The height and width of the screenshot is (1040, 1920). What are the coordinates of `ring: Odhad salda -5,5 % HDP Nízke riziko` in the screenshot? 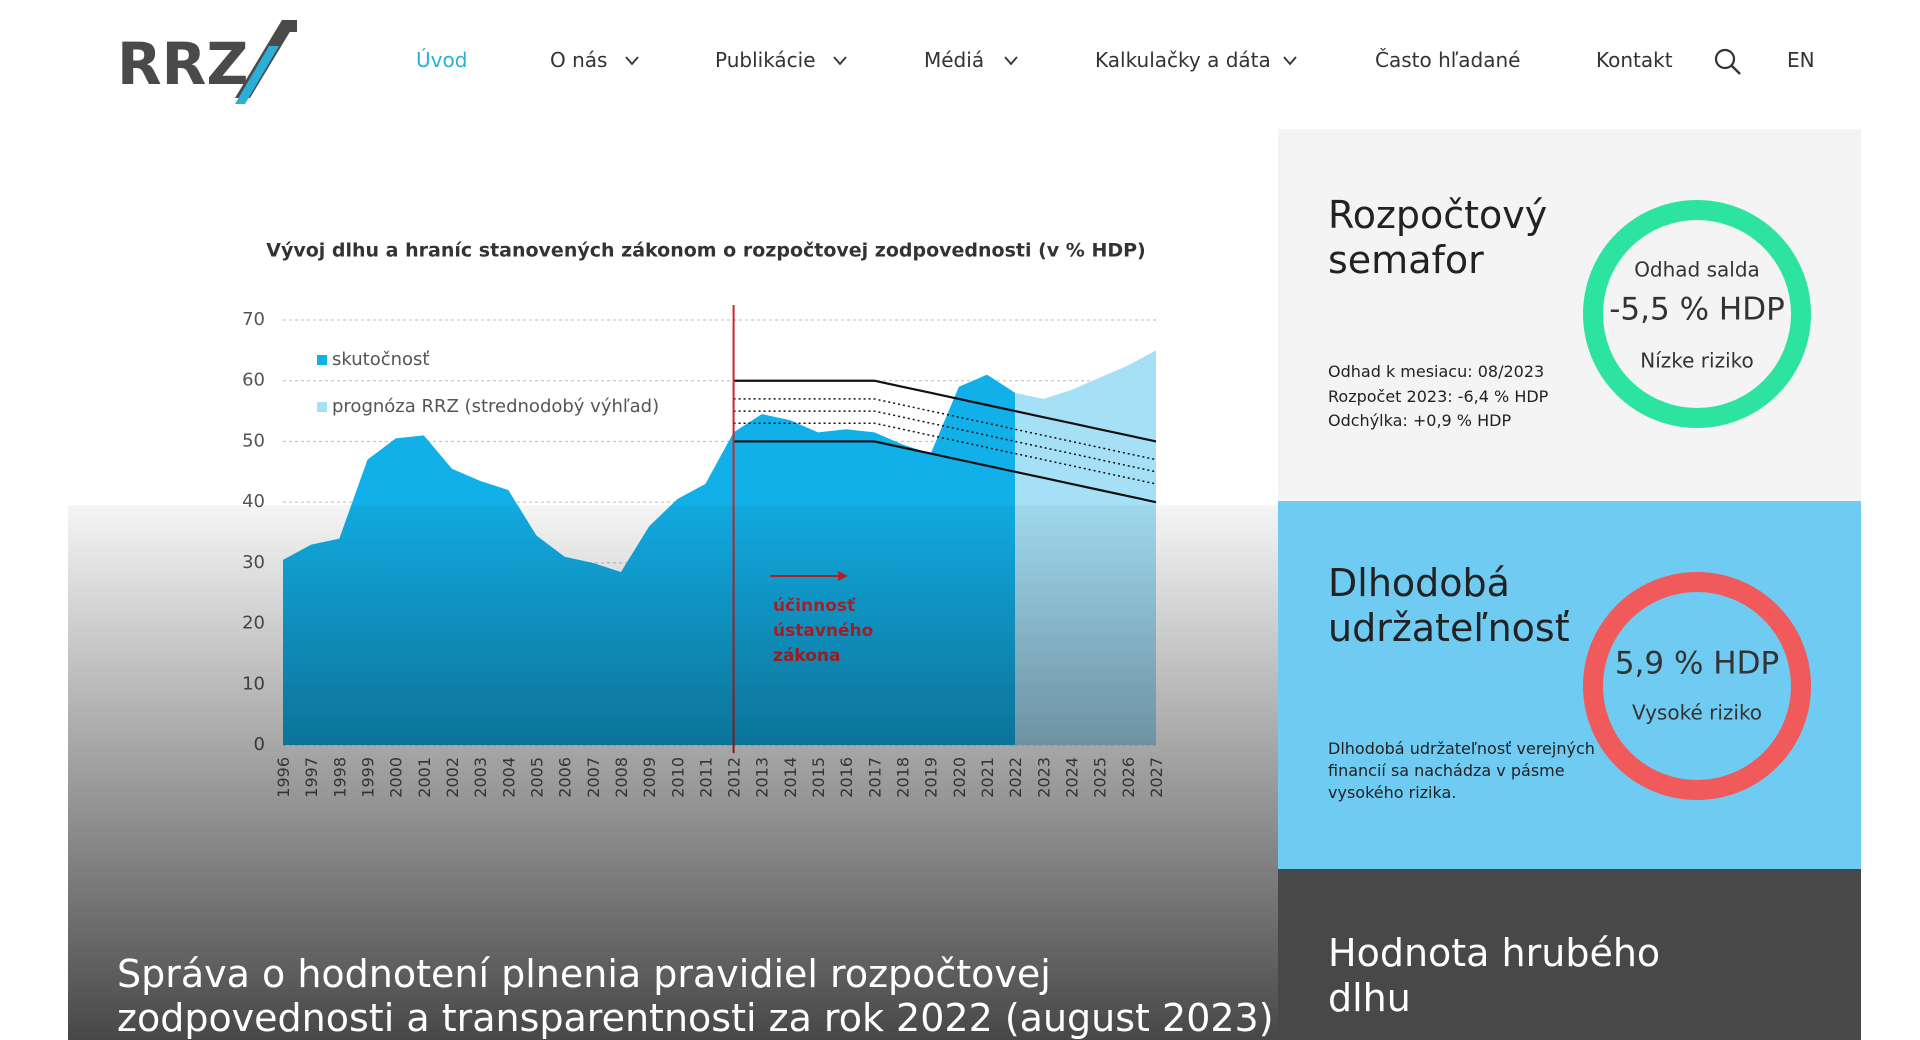 It's located at (1697, 314).